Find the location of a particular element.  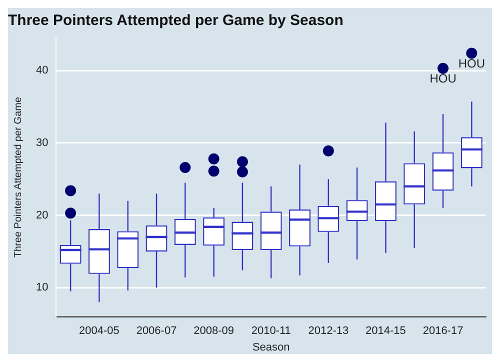

y-axis-title: Three Pointers Attempted per Game is located at coordinates (18, 177).